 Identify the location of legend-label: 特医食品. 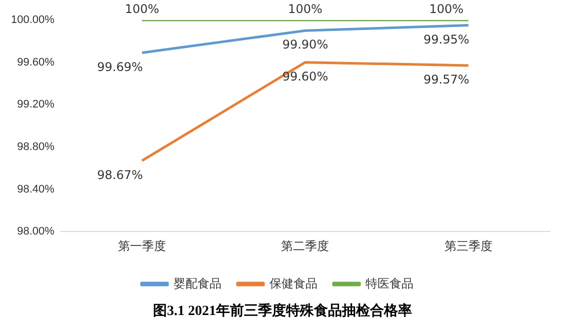
(390, 283).